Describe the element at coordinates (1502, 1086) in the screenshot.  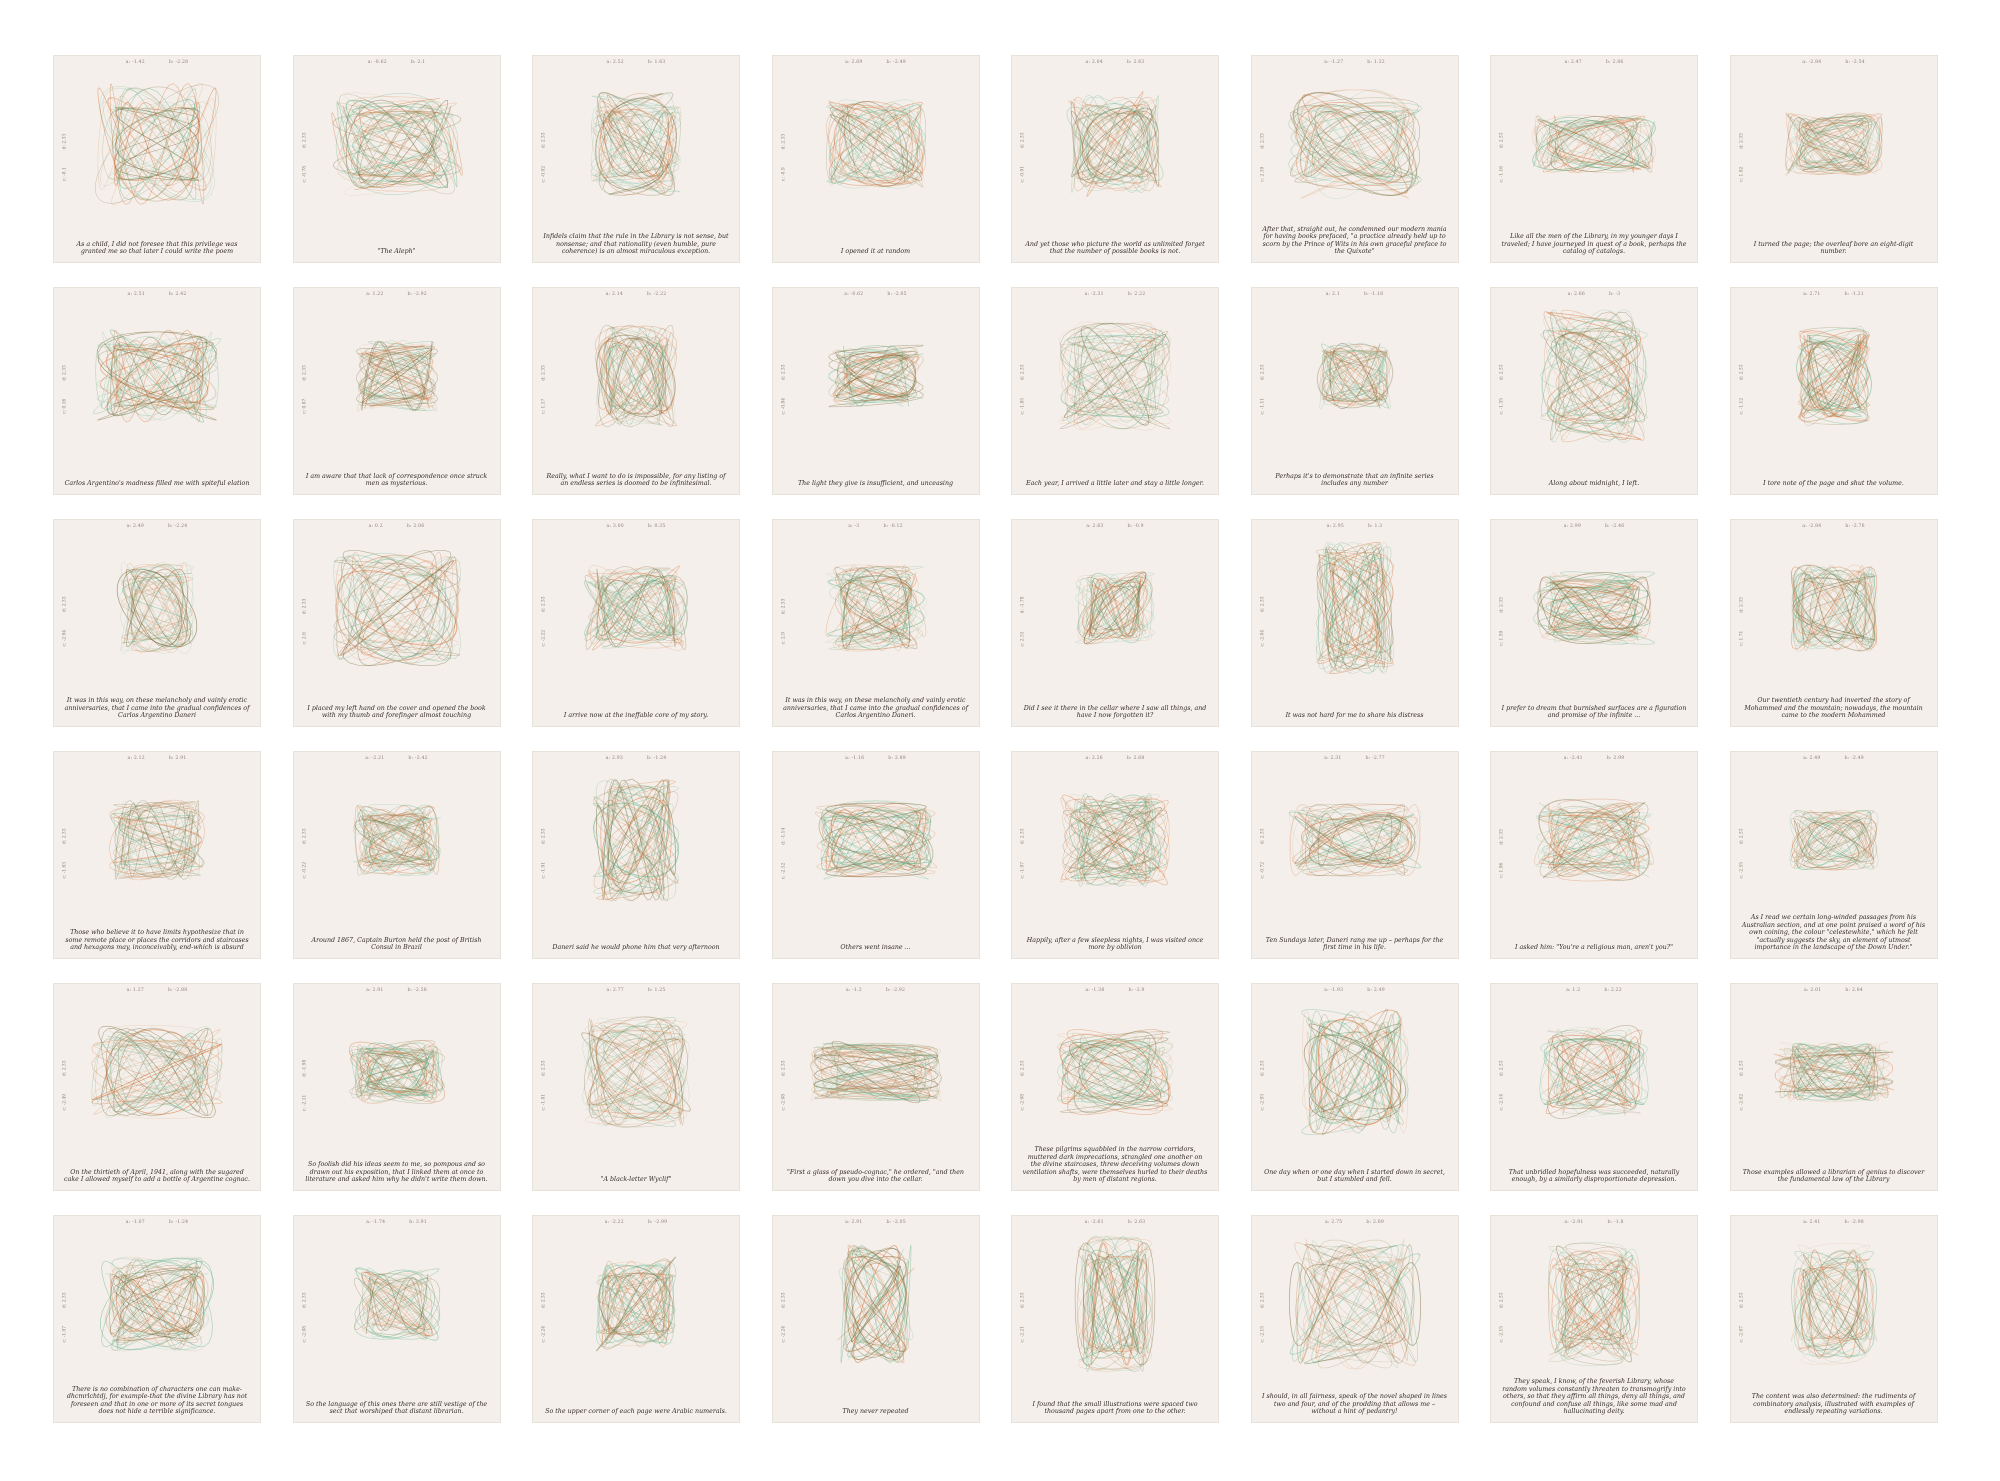
I see `param-side: c: -2.14d: 2.33` at that location.